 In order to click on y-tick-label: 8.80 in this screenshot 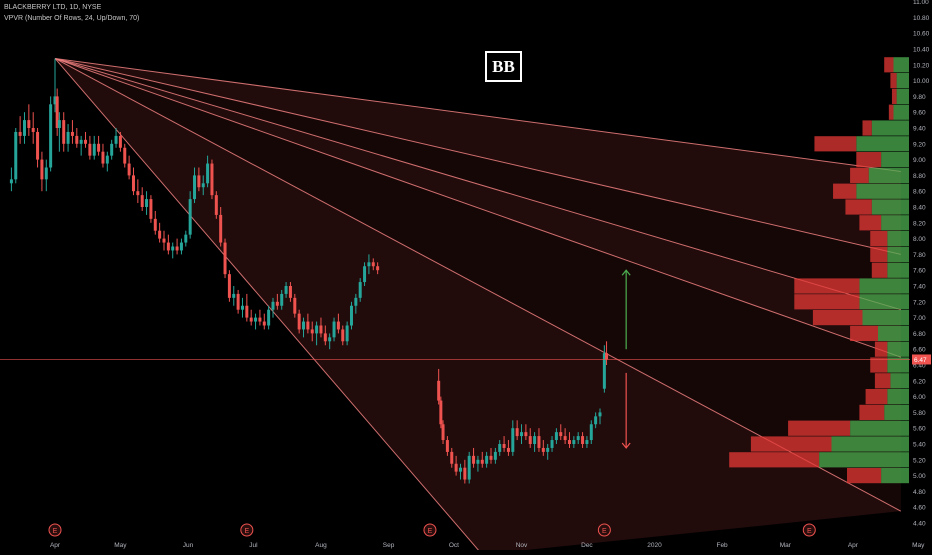, I will do `click(919, 176)`.